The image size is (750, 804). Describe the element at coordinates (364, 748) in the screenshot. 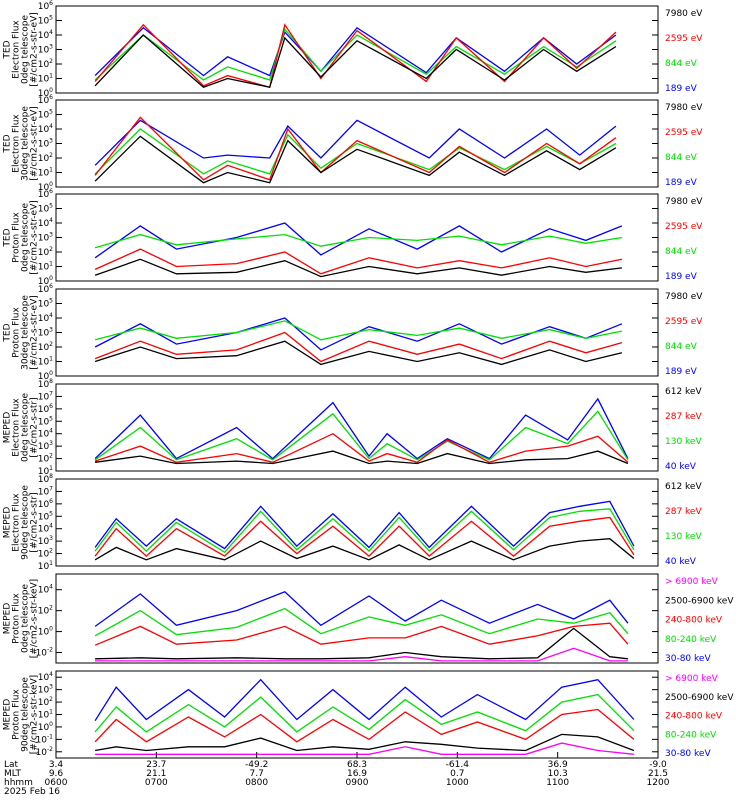

I see `series-magenta` at that location.